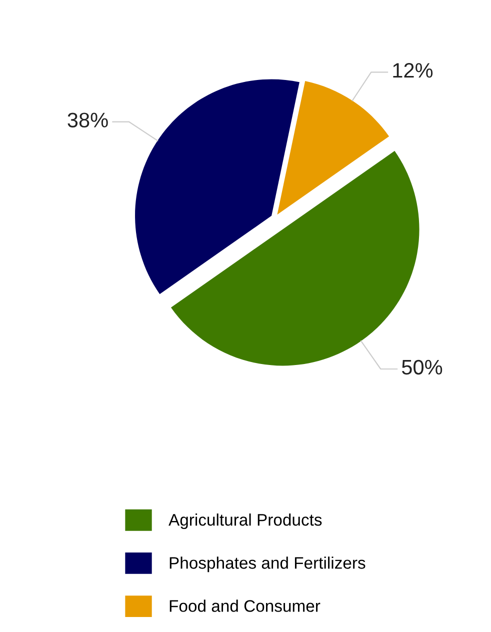 The image size is (491, 632). What do you see at coordinates (422, 367) in the screenshot?
I see `data-label: 50%` at bounding box center [422, 367].